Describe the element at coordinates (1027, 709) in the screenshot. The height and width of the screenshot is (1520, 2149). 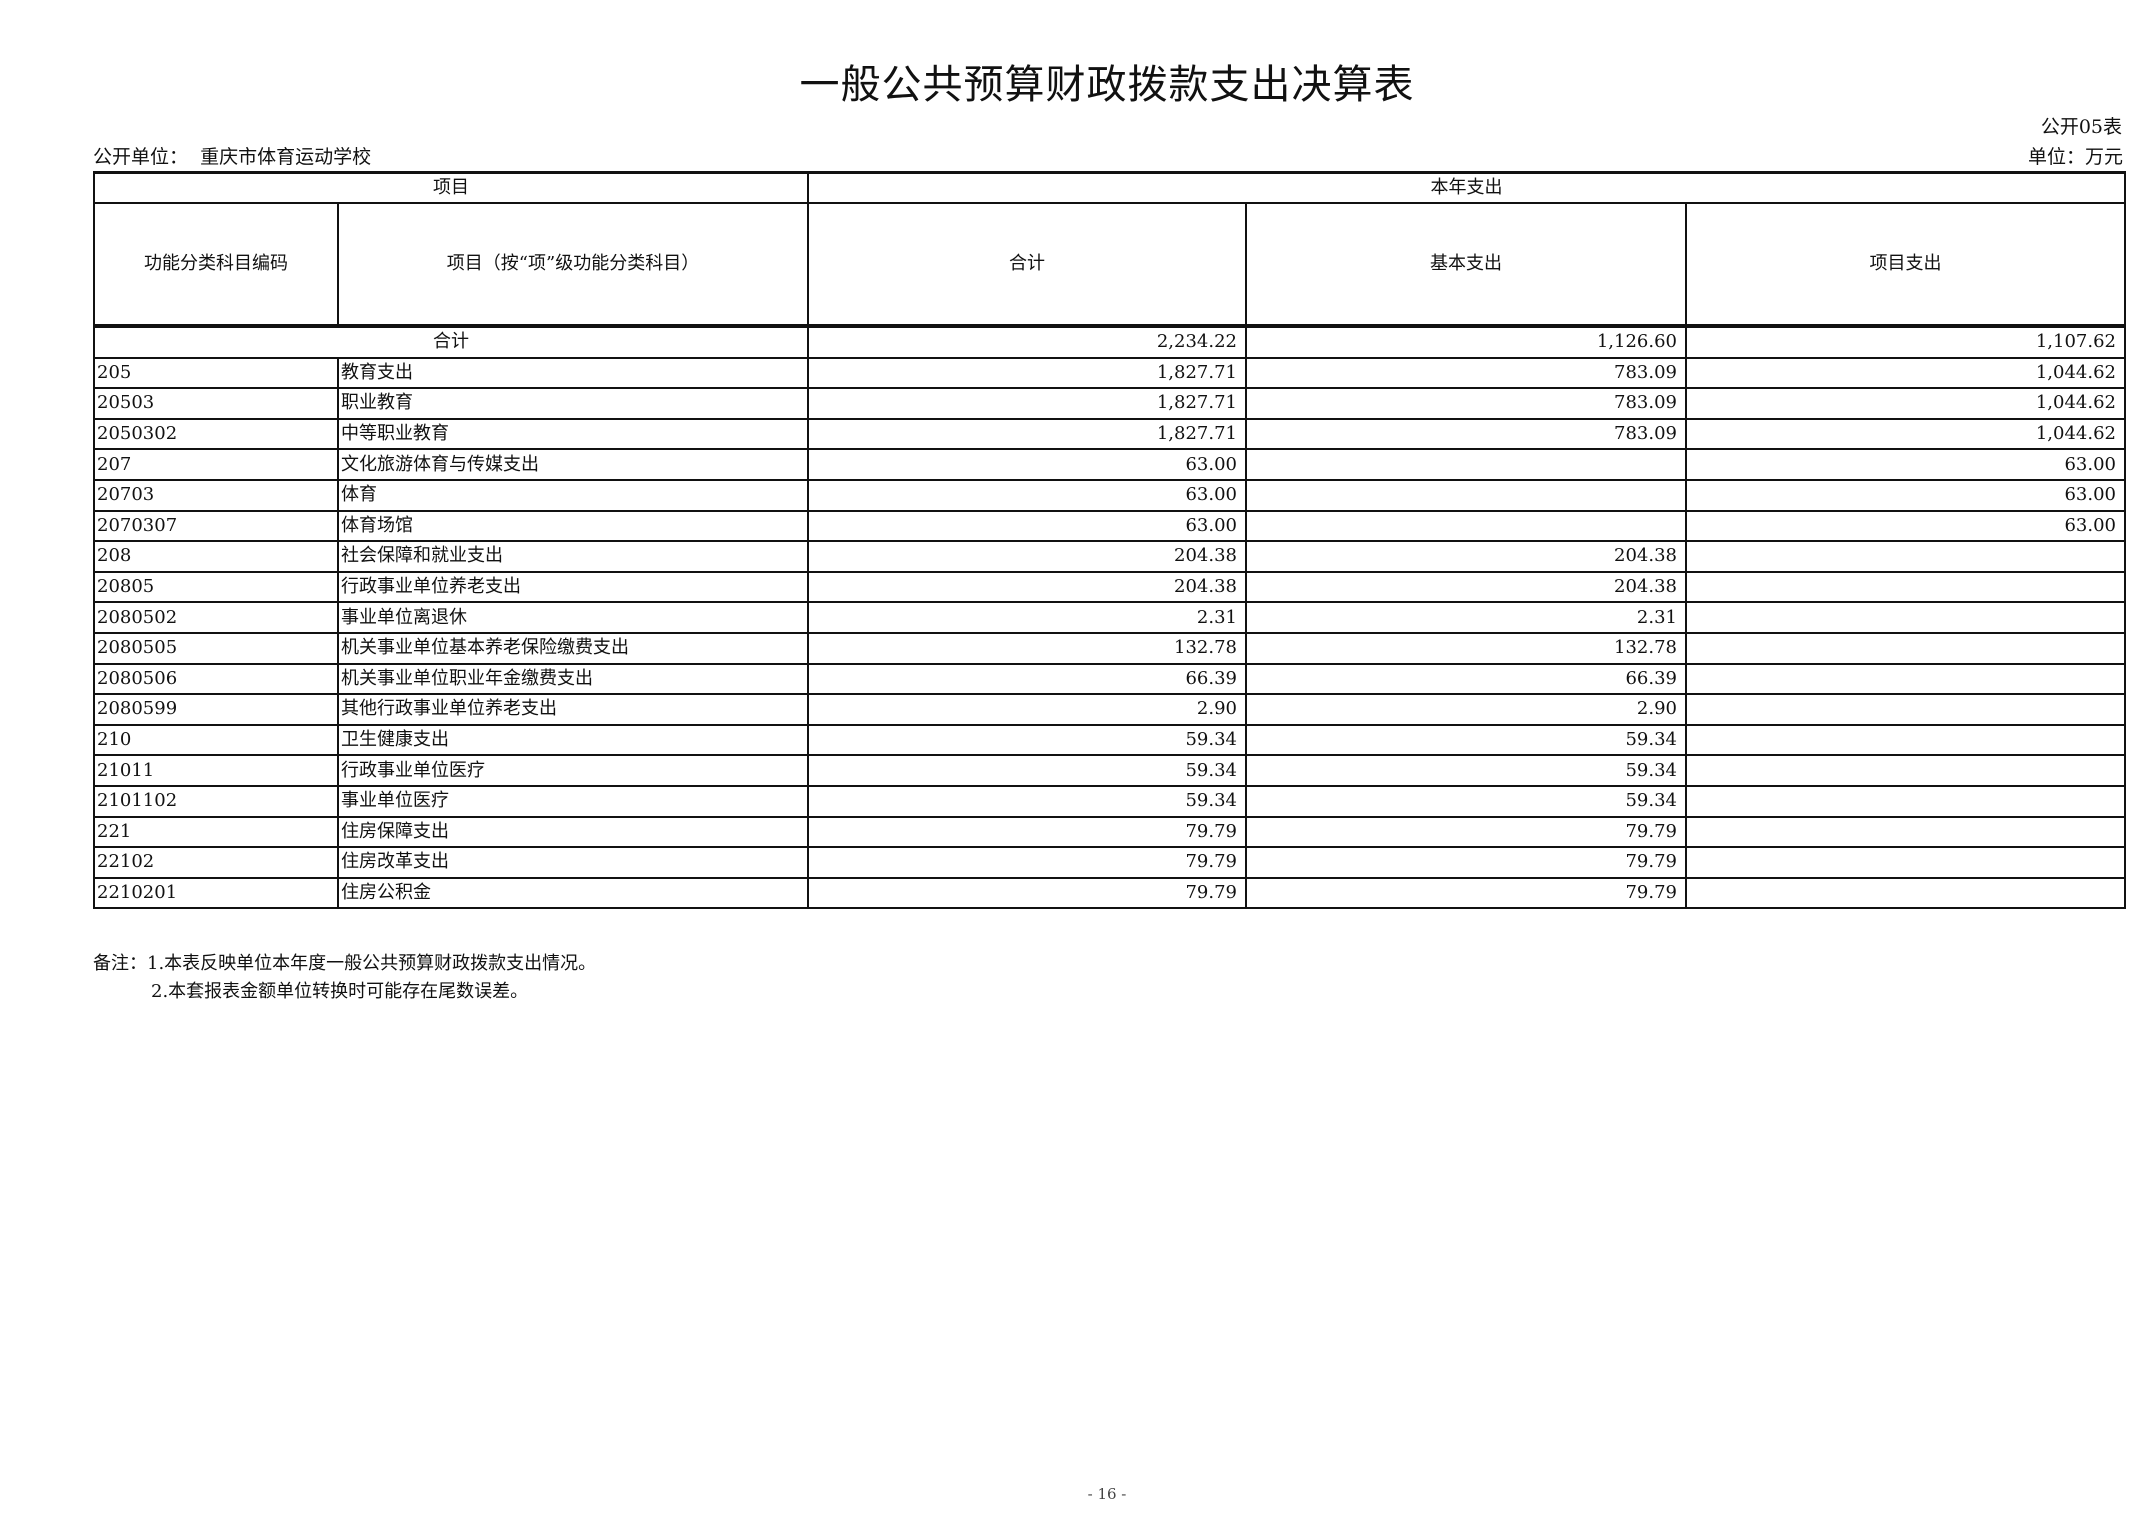
I see `row-total: 2.90` at that location.